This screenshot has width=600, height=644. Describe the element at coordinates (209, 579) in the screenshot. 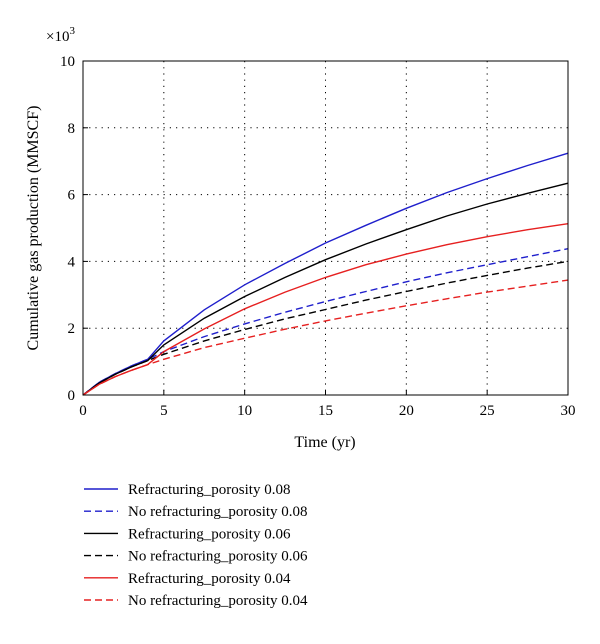

I see `legend-label: Refracturing_porosity 0.04` at that location.